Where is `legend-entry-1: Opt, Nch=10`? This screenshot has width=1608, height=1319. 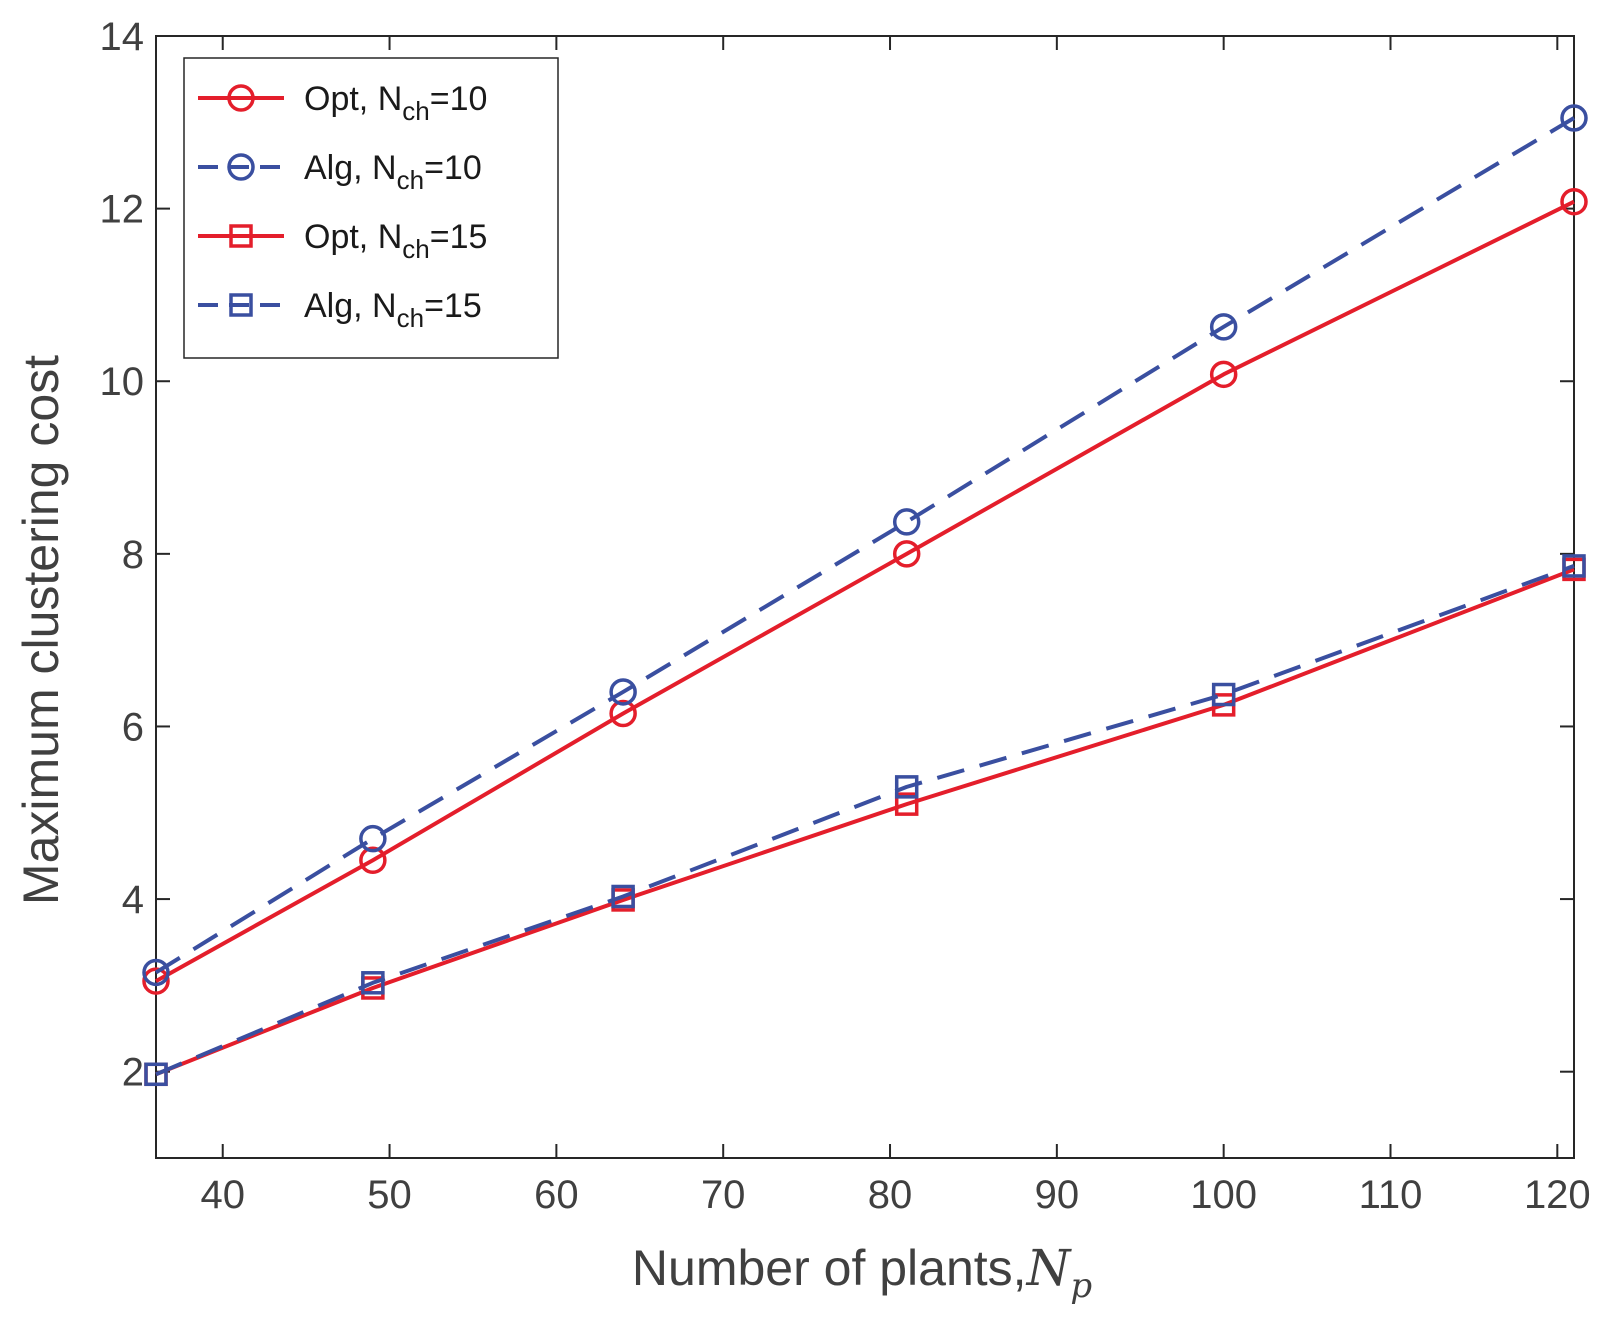 legend-entry-1: Opt, Nch=10 is located at coordinates (342, 103).